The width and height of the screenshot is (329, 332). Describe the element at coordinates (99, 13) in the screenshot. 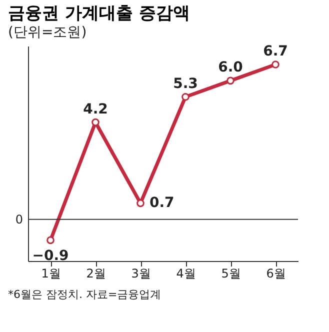

I see `chart-title: 금융권 가계대출 증감액` at that location.